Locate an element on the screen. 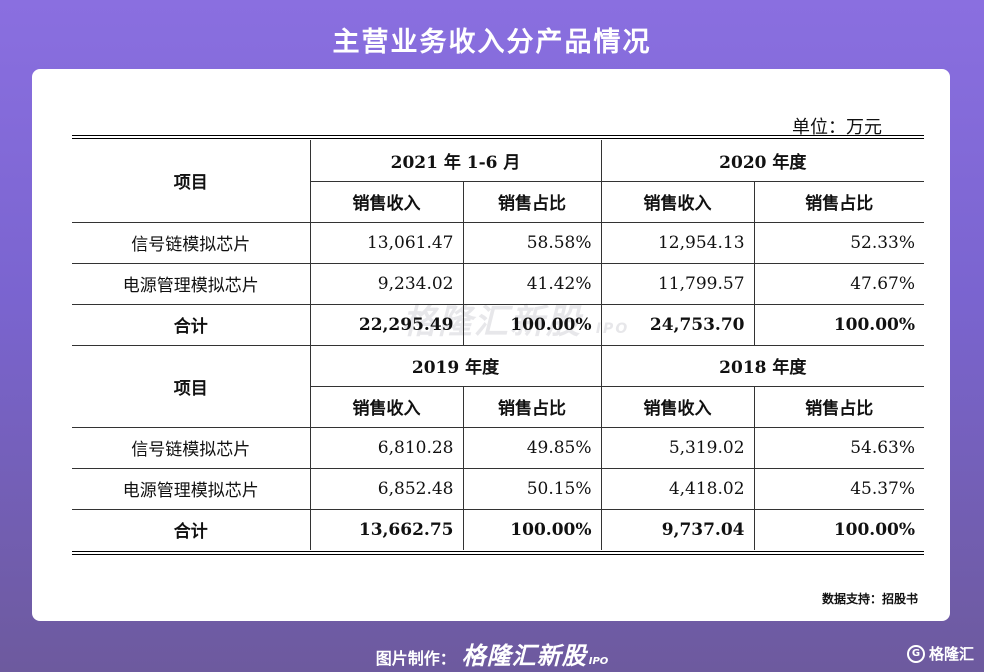 This screenshot has height=672, width=984. cell-share: 58.58% is located at coordinates (532, 242).